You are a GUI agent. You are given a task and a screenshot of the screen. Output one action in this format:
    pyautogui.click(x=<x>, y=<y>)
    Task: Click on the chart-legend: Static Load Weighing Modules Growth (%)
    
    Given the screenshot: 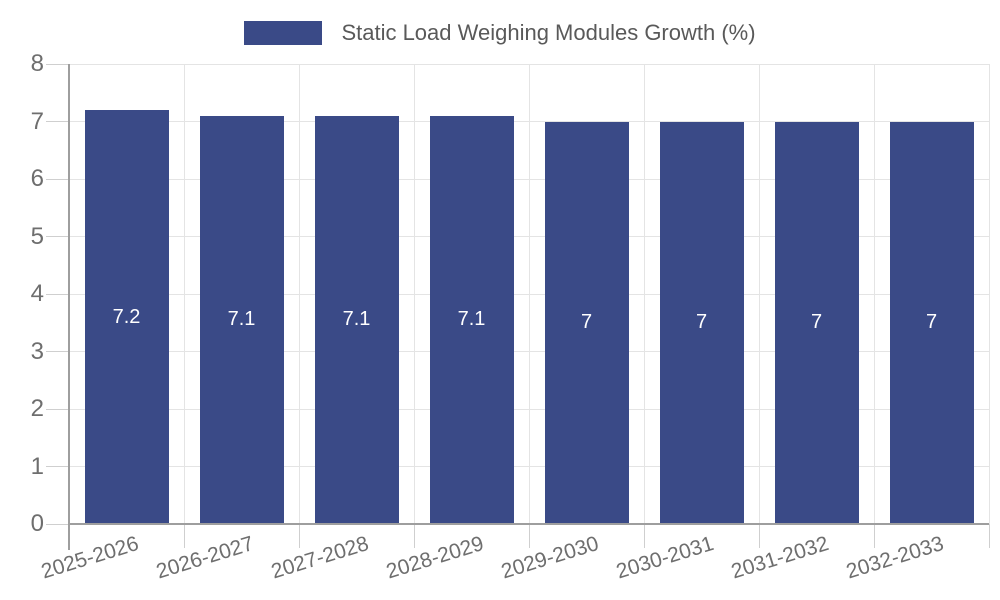 What is the action you would take?
    pyautogui.click(x=500, y=33)
    